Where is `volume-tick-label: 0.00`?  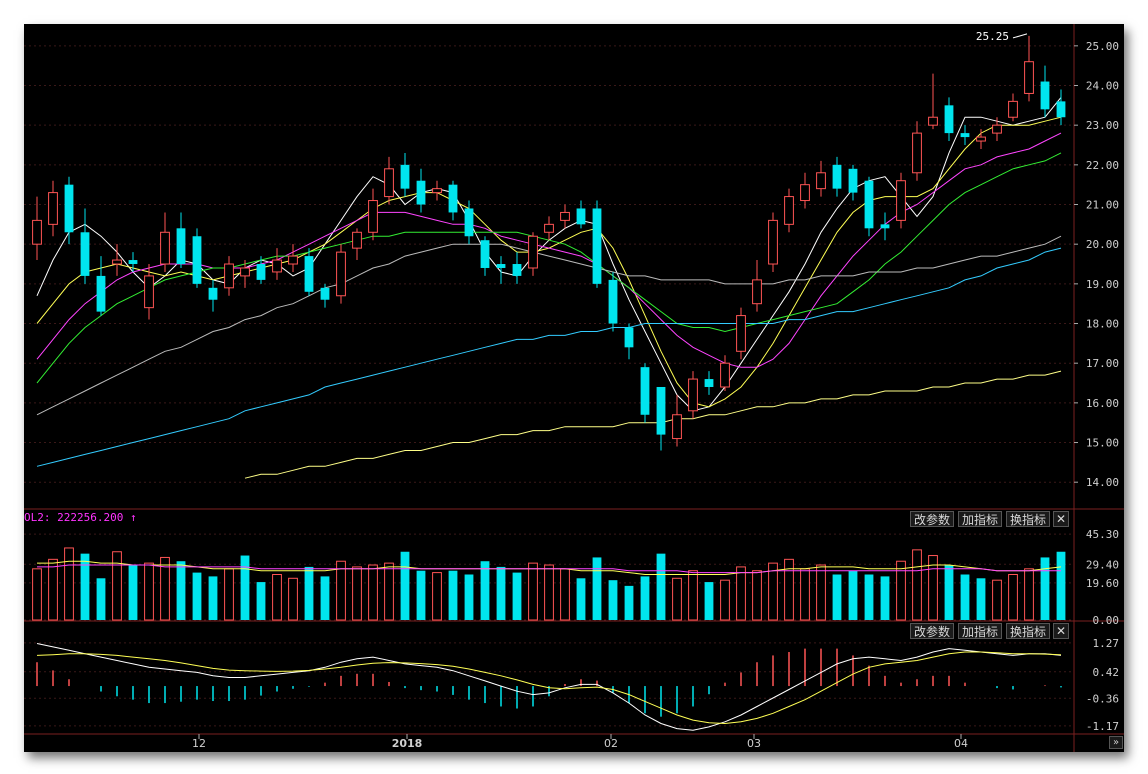 volume-tick-label: 0.00 is located at coordinates (1106, 620).